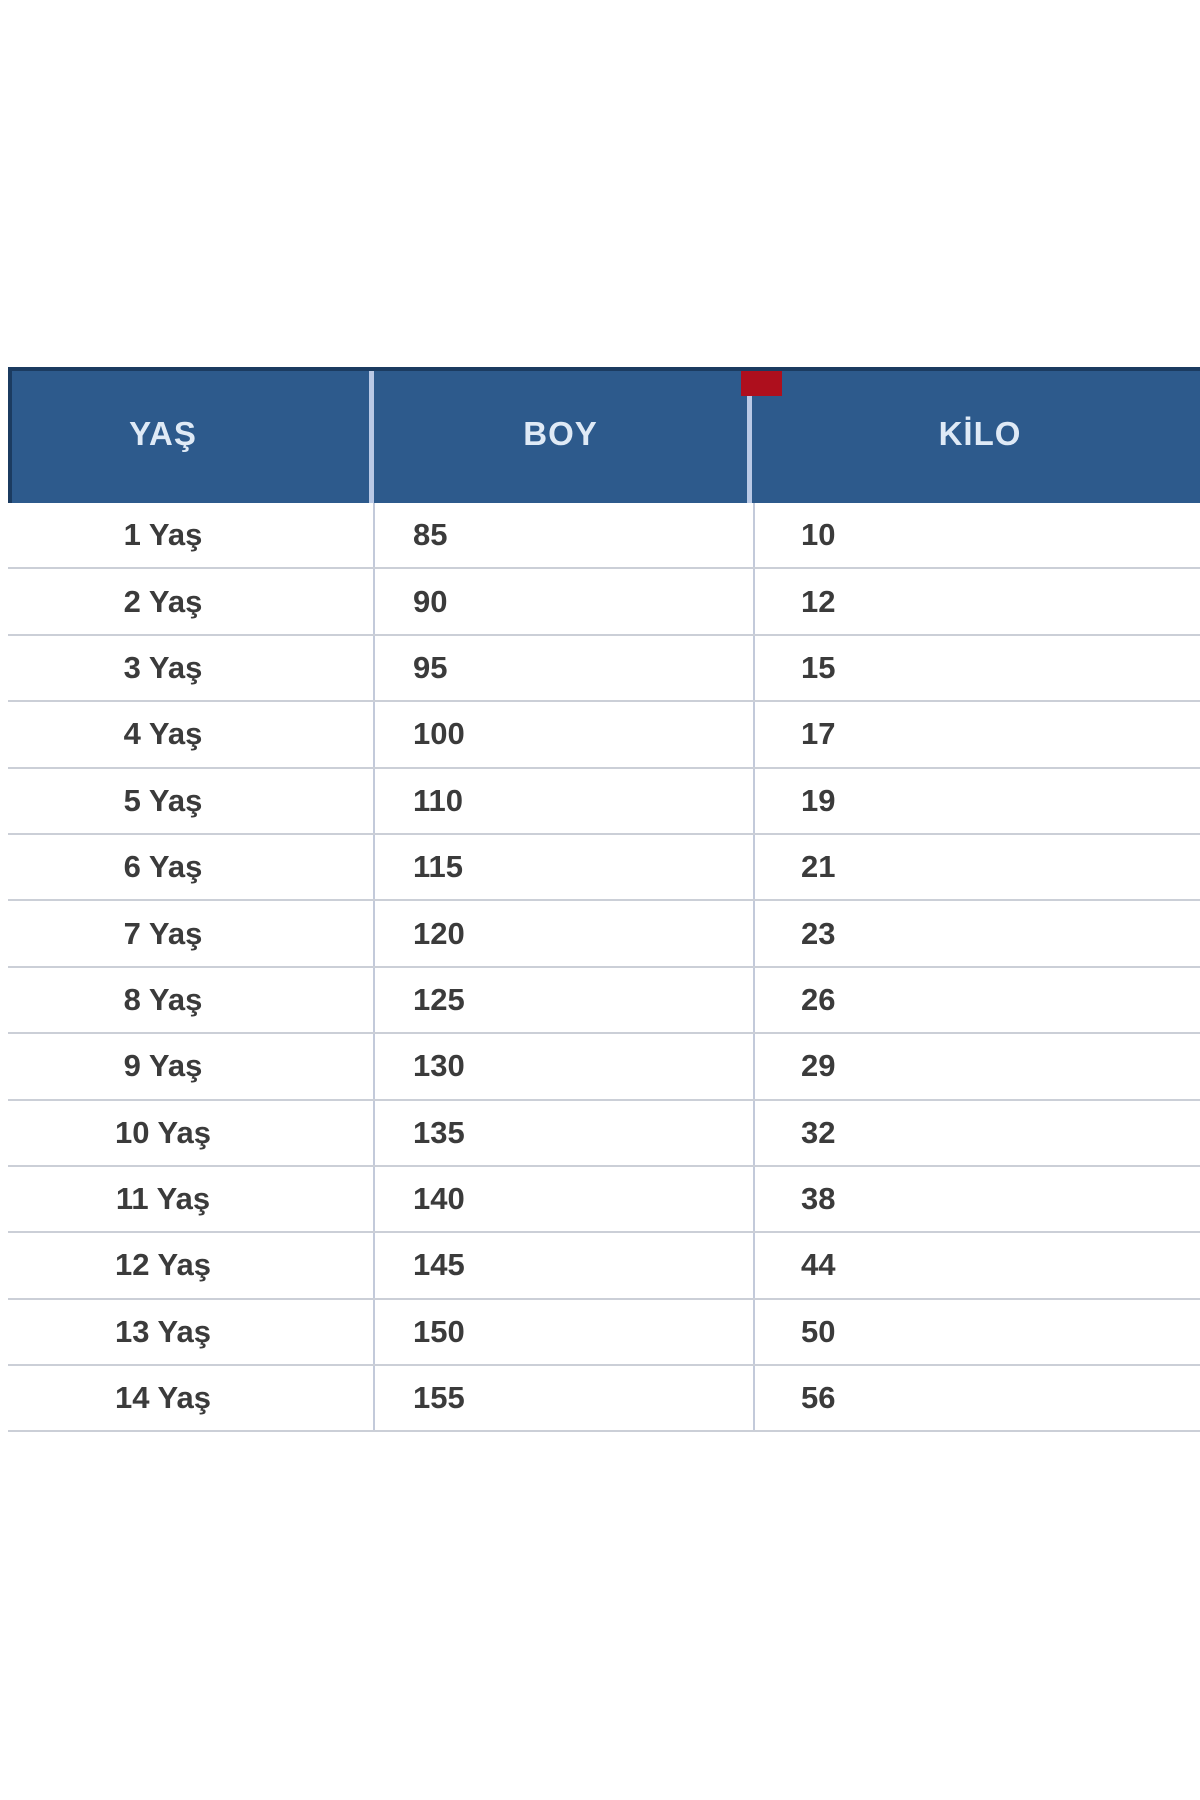 The height and width of the screenshot is (1800, 1200). I want to click on age-cell: 13 Yaş, so click(191, 1332).